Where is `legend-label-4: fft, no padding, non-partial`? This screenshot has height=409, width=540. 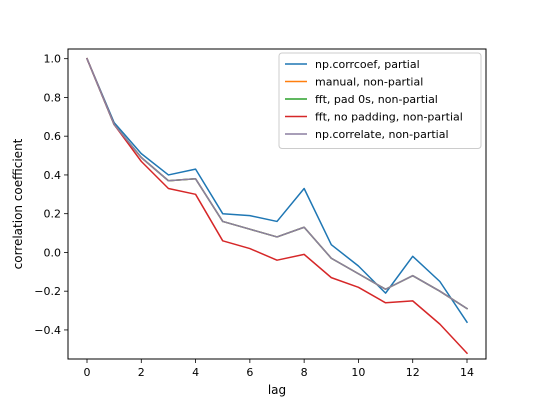
legend-label-4: fft, no padding, non-partial is located at coordinates (389, 117).